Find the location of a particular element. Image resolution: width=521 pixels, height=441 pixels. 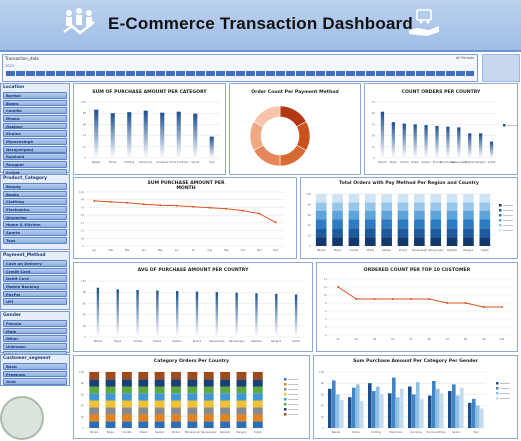

x-tick-label: Sep is located at coordinates (226, 250).